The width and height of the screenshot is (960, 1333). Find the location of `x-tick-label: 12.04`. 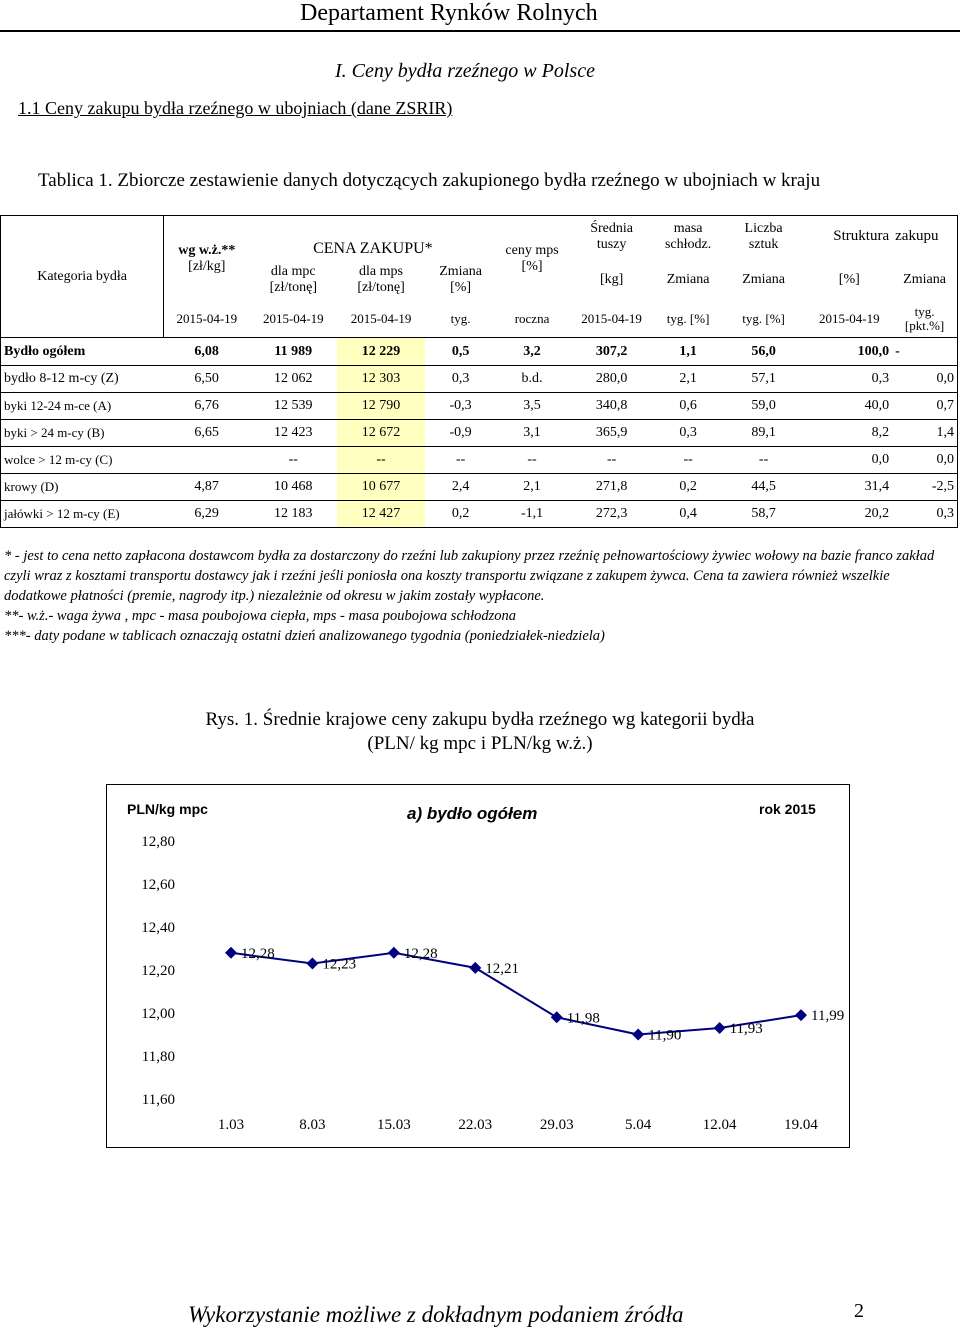

x-tick-label: 12.04 is located at coordinates (720, 1125).